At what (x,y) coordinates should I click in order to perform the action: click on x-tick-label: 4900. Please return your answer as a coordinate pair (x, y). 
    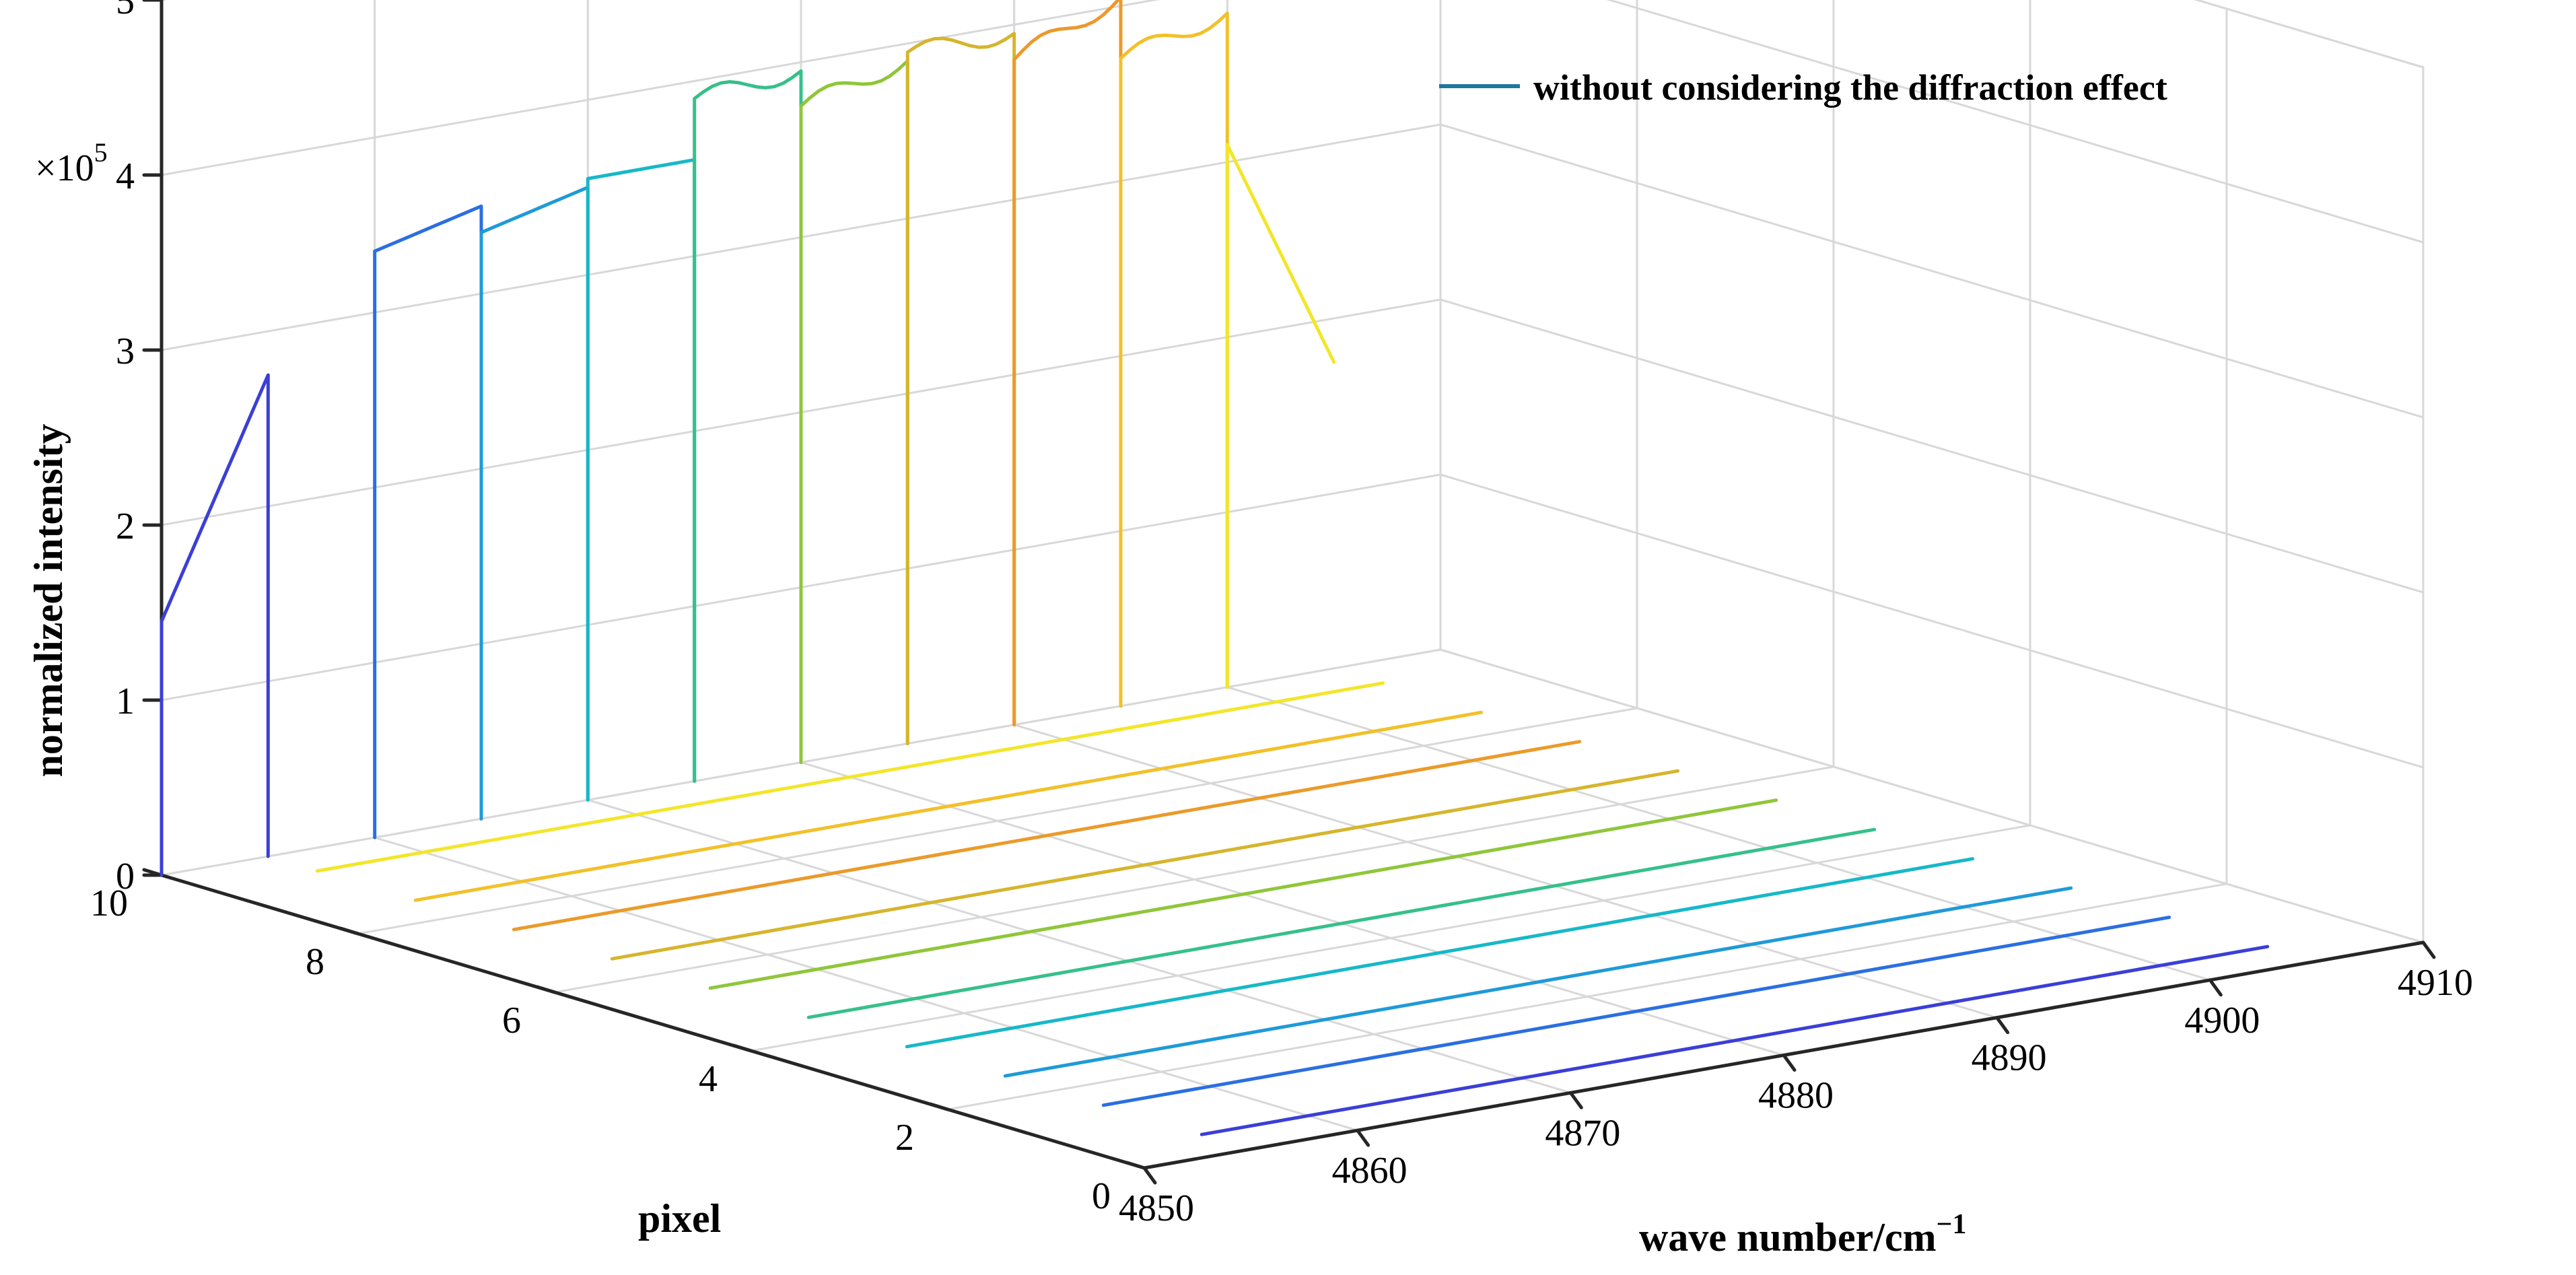
    Looking at the image, I should click on (2222, 1021).